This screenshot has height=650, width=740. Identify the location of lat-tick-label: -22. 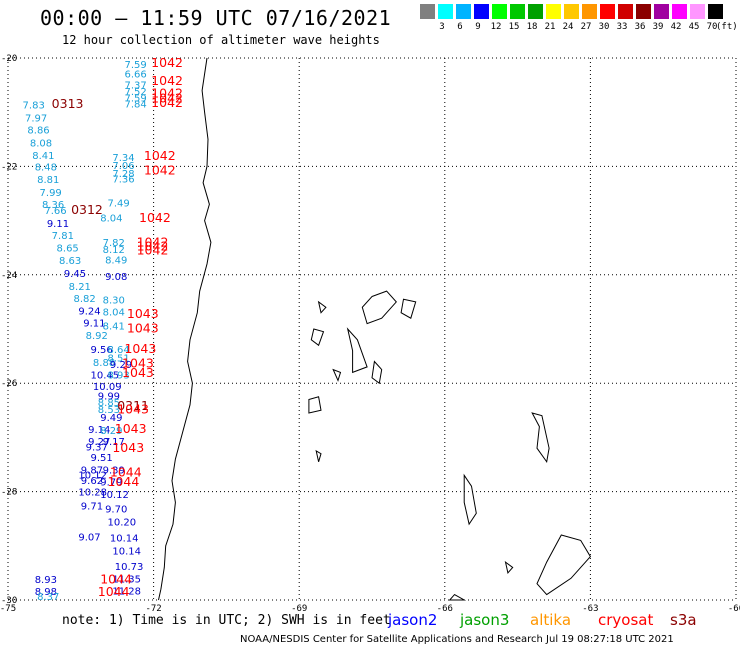
(9, 167).